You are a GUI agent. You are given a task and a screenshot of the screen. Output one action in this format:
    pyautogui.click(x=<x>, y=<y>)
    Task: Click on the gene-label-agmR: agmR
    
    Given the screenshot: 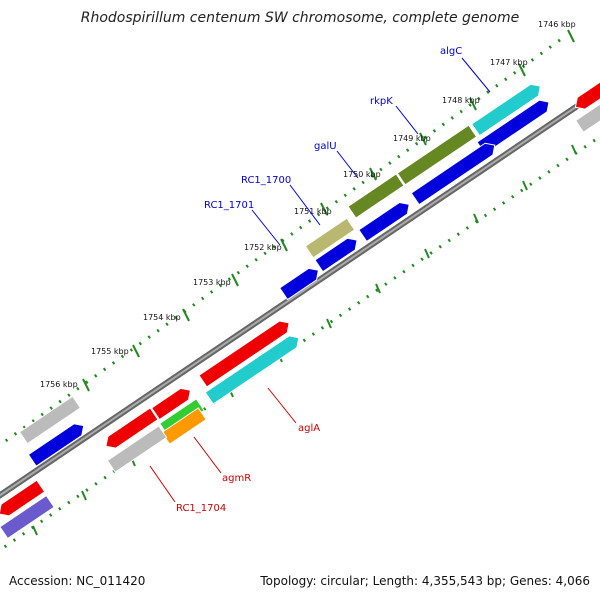 What is the action you would take?
    pyautogui.click(x=236, y=478)
    